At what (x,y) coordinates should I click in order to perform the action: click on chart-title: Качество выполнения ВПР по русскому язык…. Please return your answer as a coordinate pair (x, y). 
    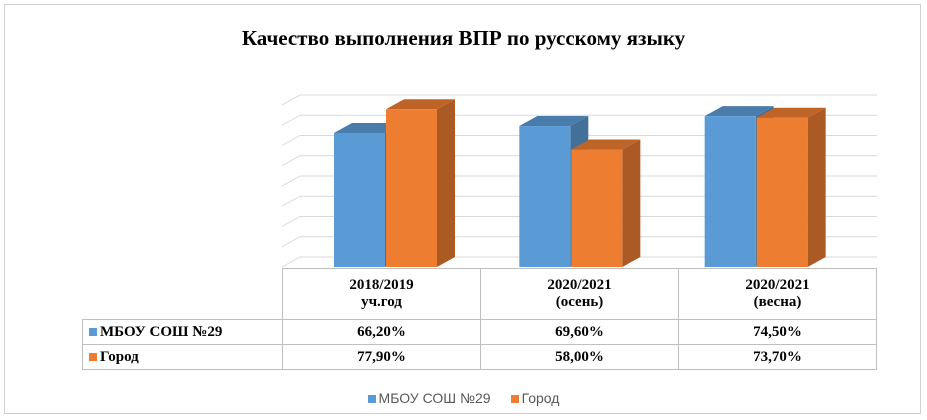
    Looking at the image, I should click on (463, 38).